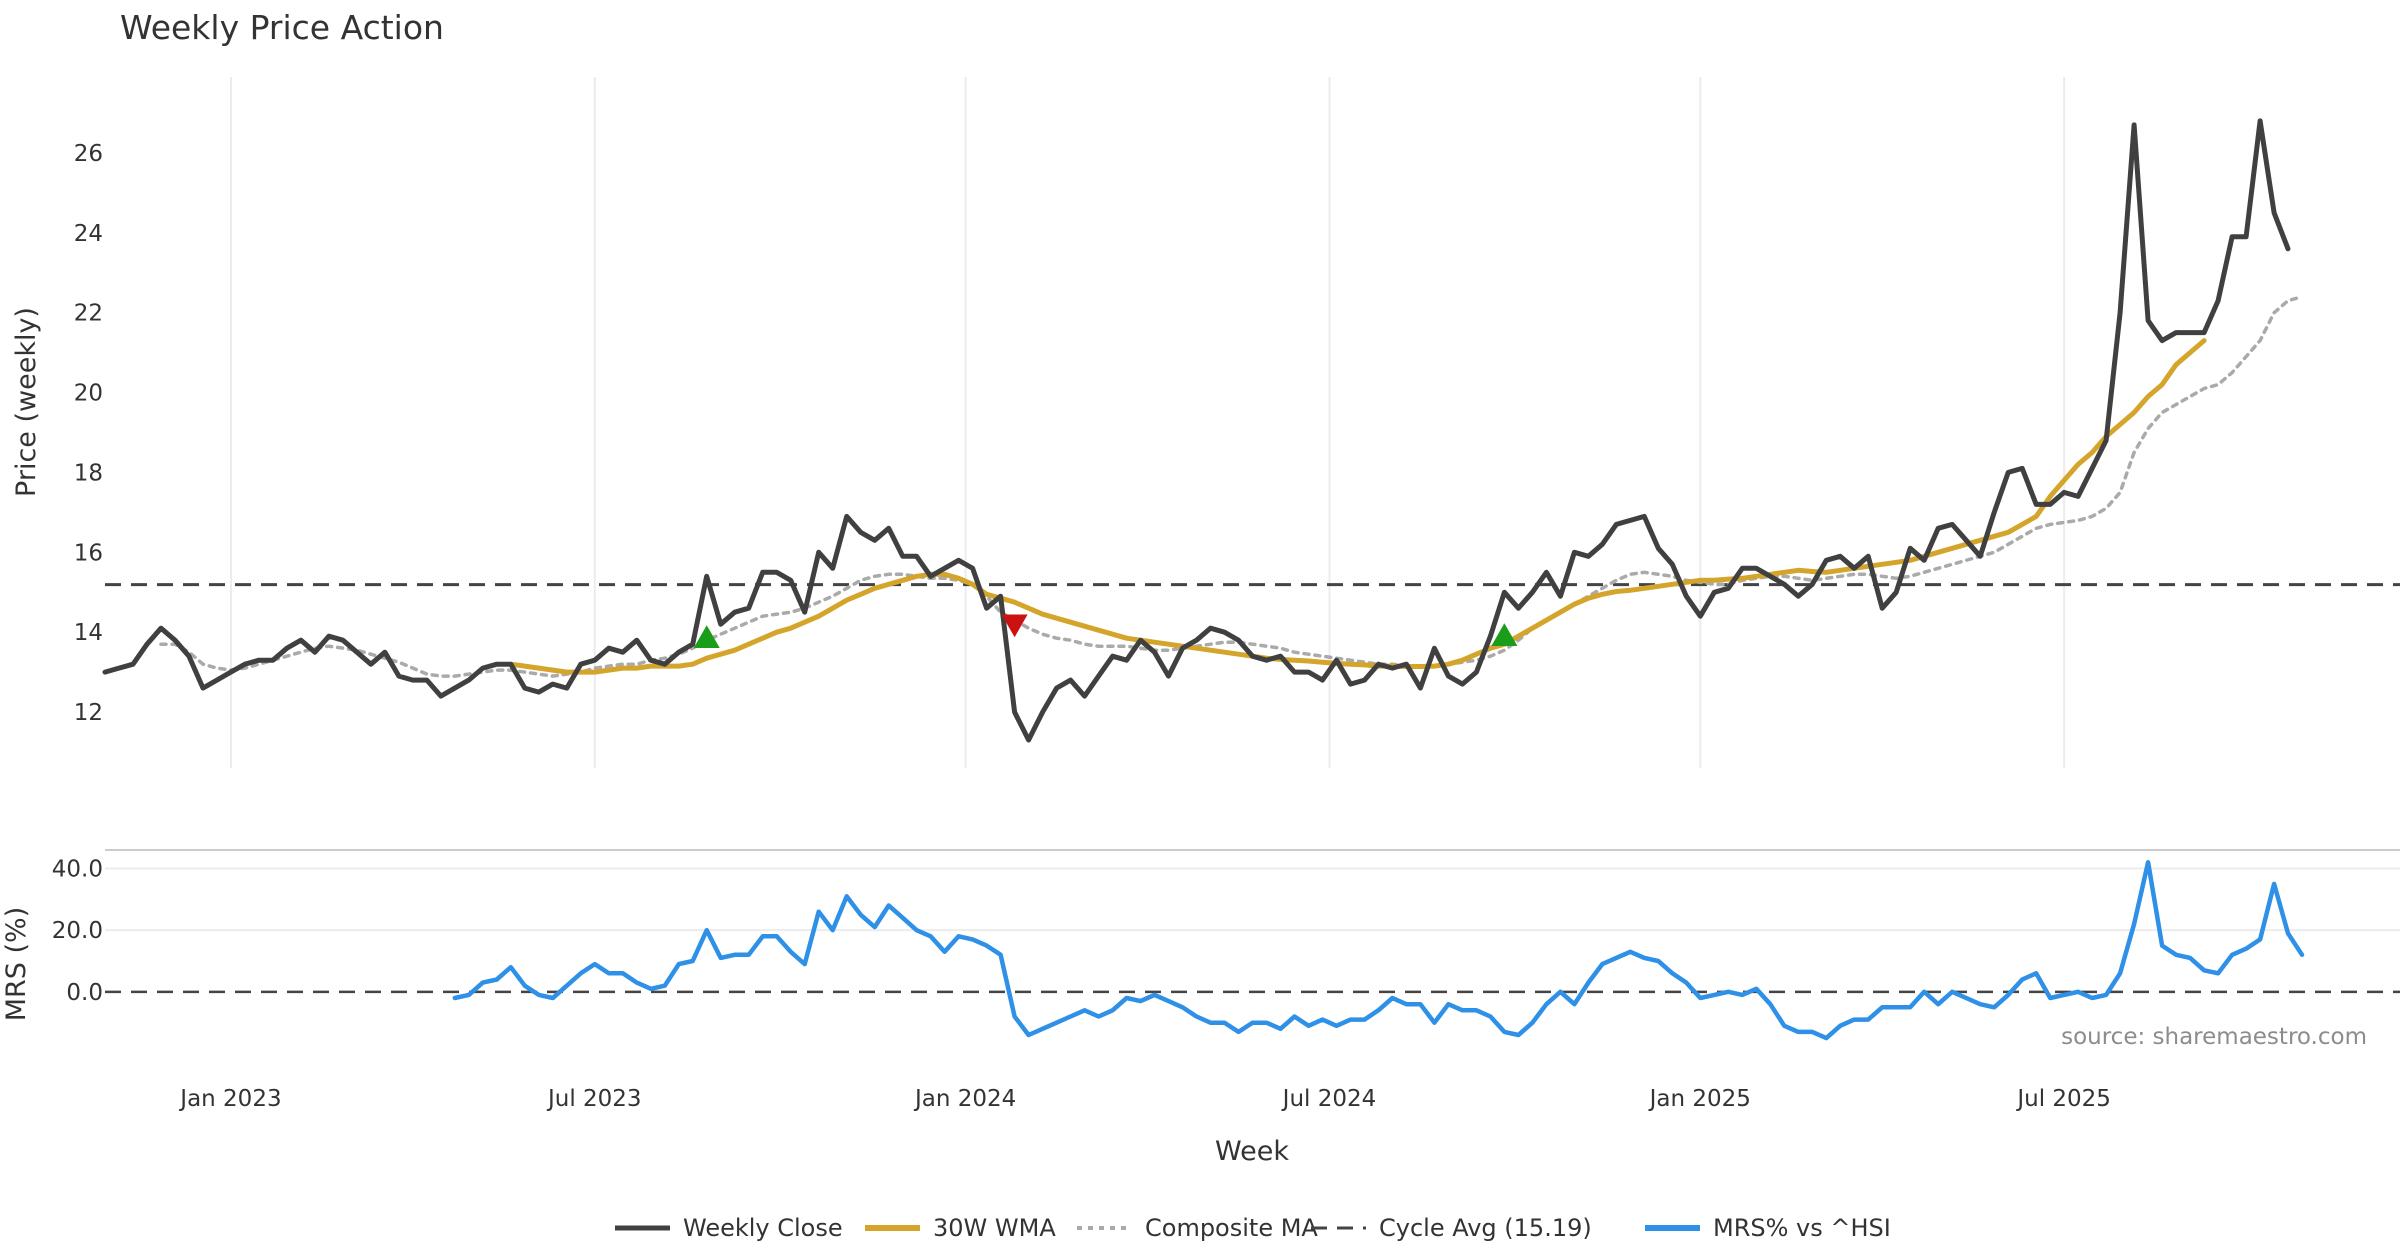 The width and height of the screenshot is (2400, 1260). What do you see at coordinates (1231, 1228) in the screenshot?
I see `legend-composite-ma-label: Composite MA` at bounding box center [1231, 1228].